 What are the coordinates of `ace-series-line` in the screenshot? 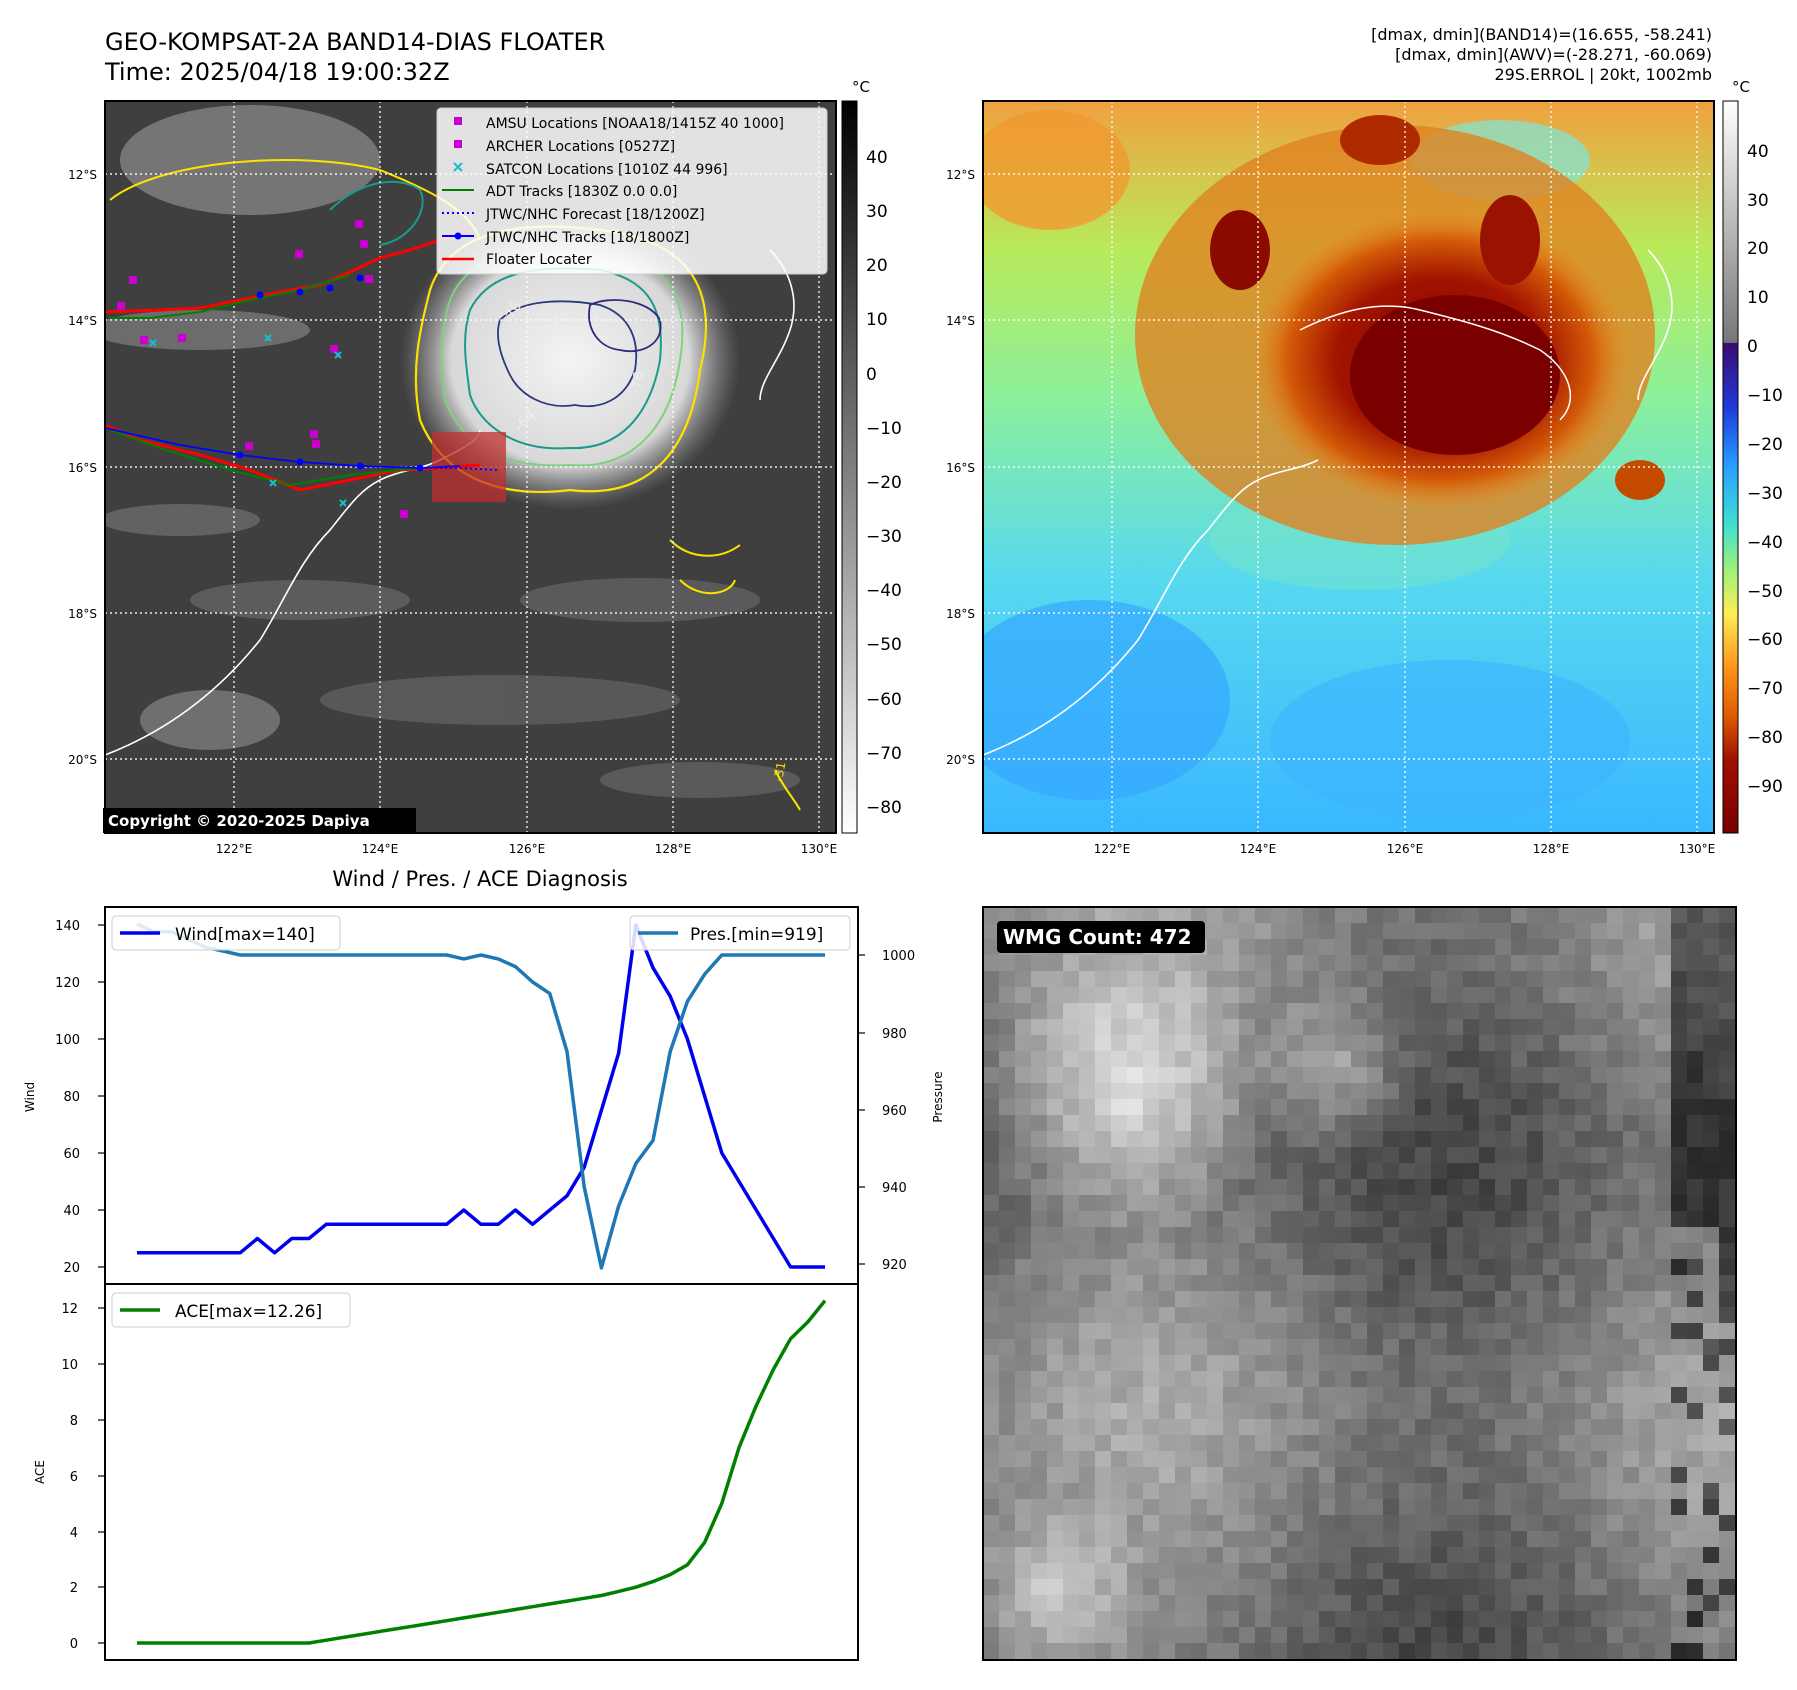 It's located at (482, 1472).